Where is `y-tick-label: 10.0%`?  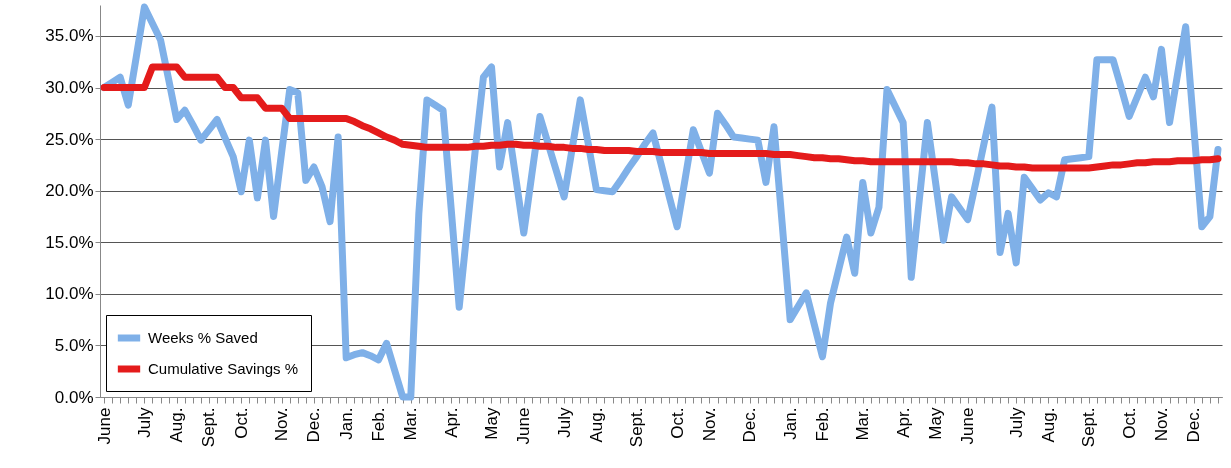
y-tick-label: 10.0% is located at coordinates (69, 294).